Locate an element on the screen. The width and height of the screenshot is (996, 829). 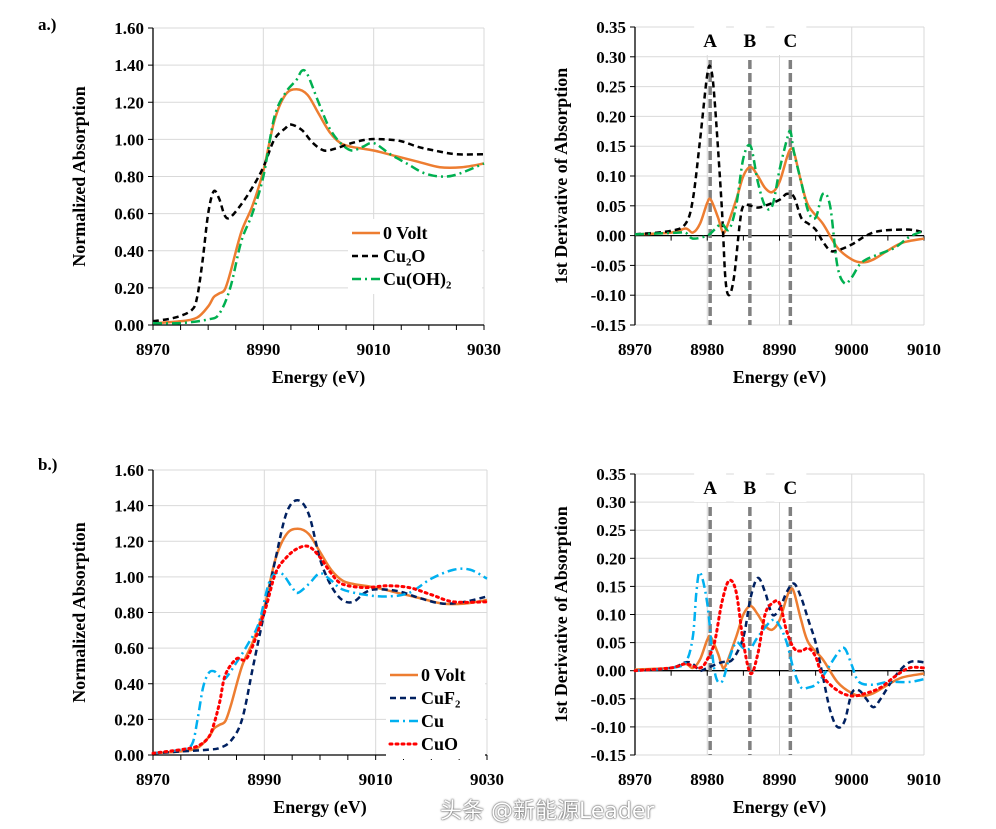
series-line-Cu₂O is located at coordinates (779, 180).